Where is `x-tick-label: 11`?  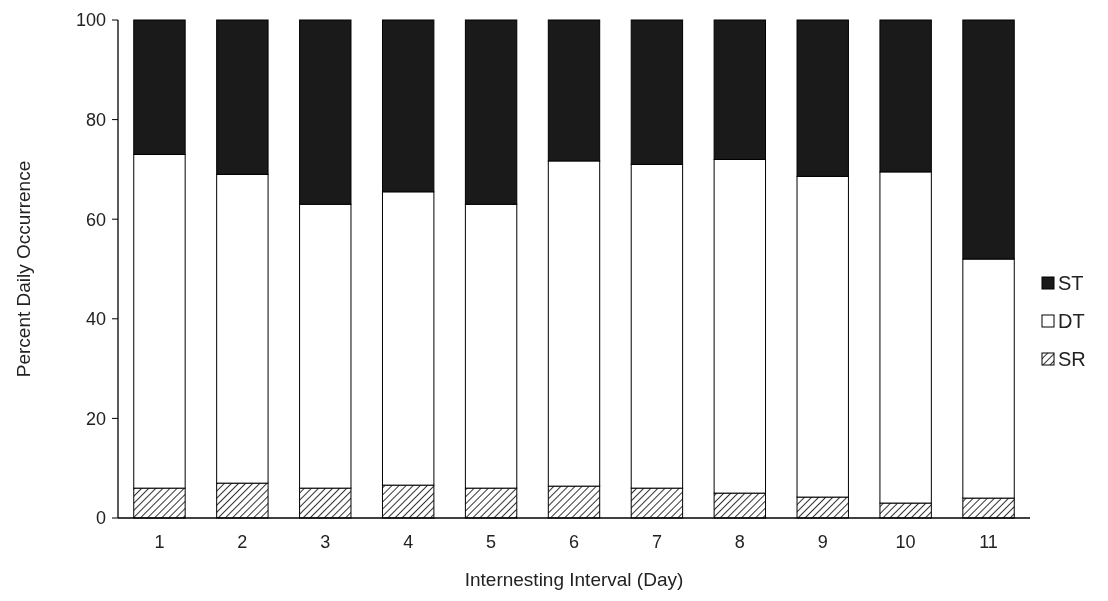 x-tick-label: 11 is located at coordinates (988, 542).